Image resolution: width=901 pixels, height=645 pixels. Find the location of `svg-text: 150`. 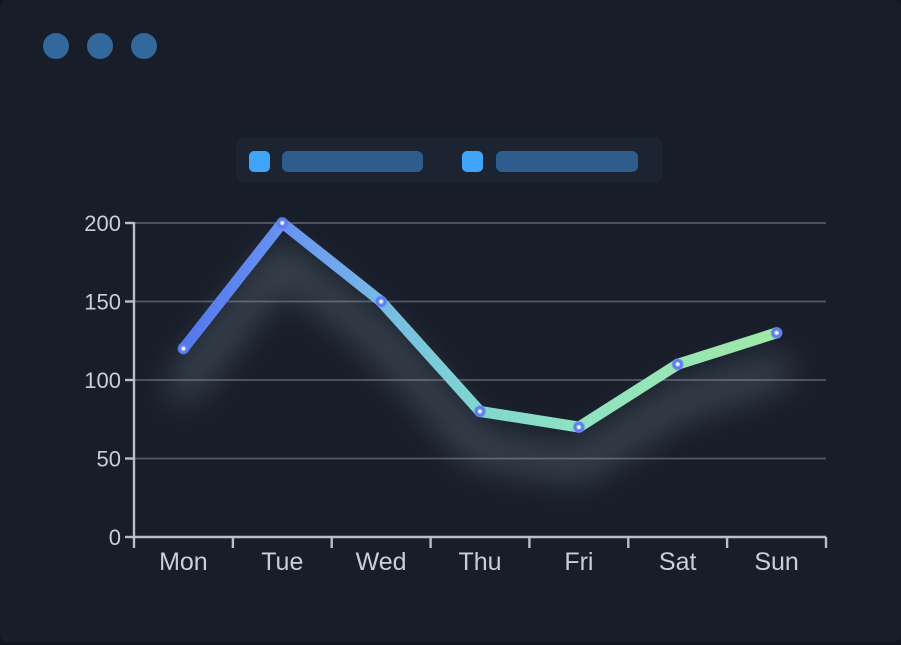

svg-text: 150 is located at coordinates (102, 302).